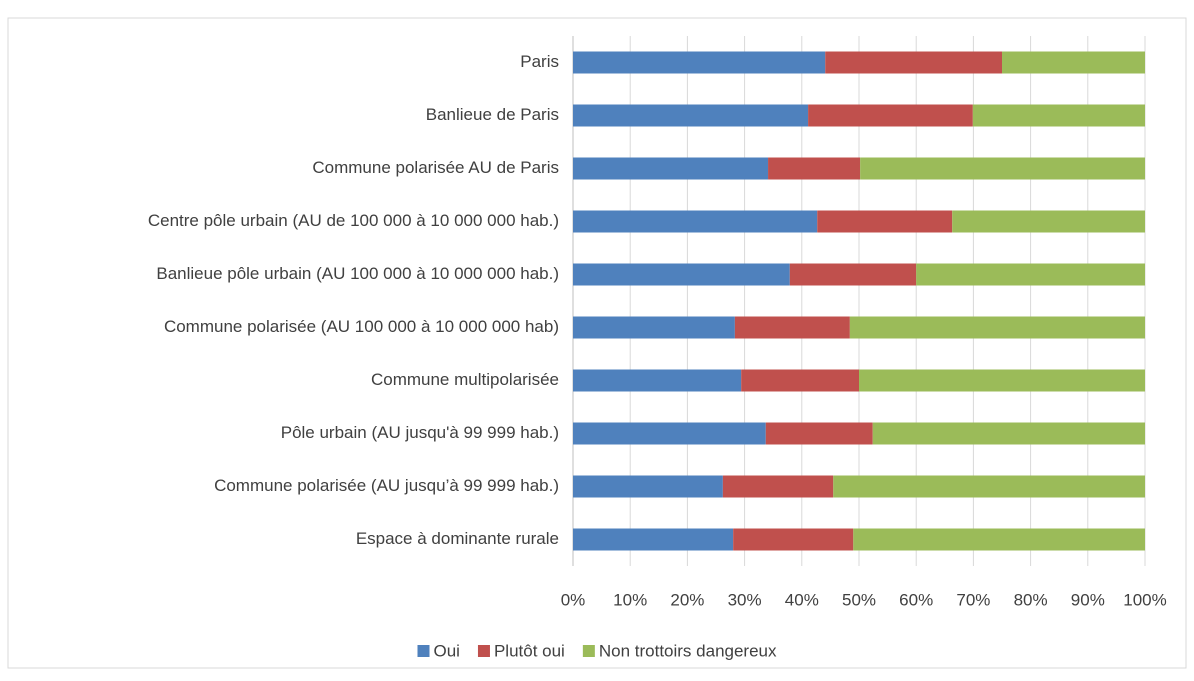 This screenshot has width=1194, height=681. What do you see at coordinates (420, 432) in the screenshot?
I see `y-tick-label: Pôle urbain (AU jusqu'à 99 999 hab.)` at bounding box center [420, 432].